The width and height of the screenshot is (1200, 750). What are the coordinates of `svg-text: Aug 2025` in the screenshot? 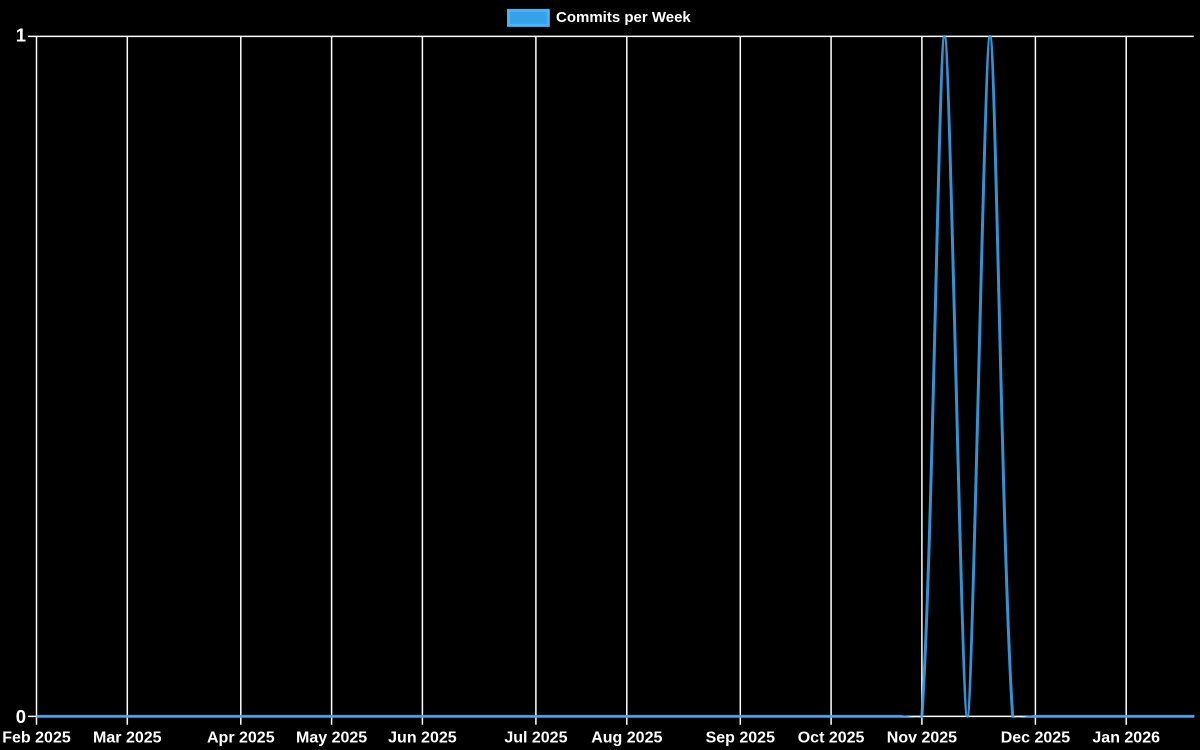 It's located at (626, 737).